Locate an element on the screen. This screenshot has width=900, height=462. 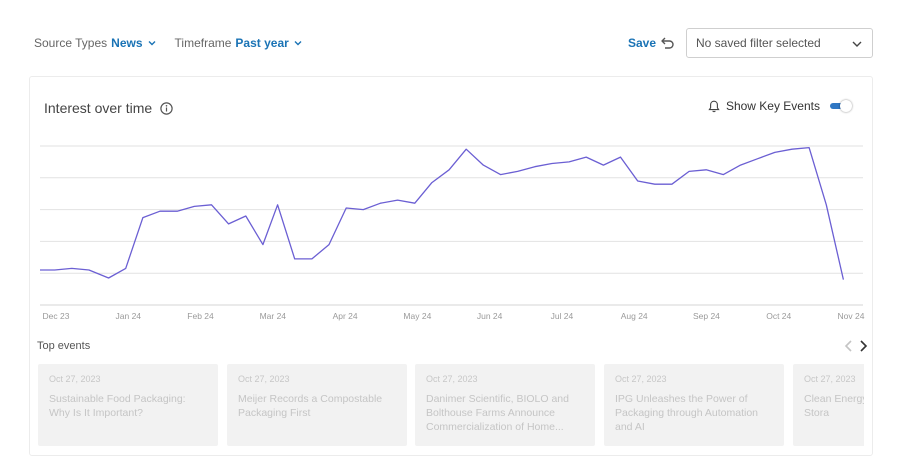
x-tick-label: Apr 24 is located at coordinates (345, 316).